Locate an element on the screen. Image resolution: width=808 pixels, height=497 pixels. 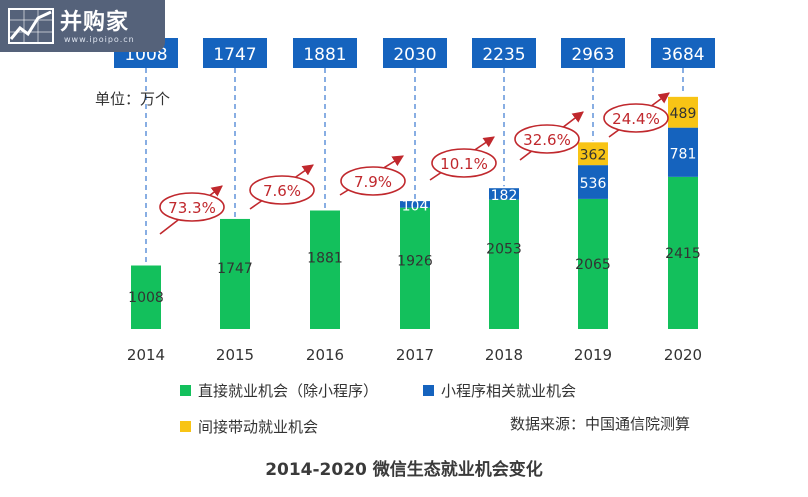
legend-label: 小程序相关就业机会 is located at coordinates (508, 391).